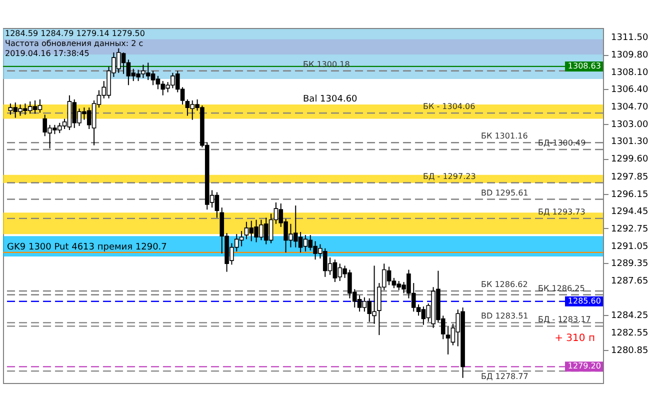 Image resolution: width=670 pixels, height=402 pixels. What do you see at coordinates (449, 107) in the screenshot?
I see `ref-line-label: БК - 1304.06` at bounding box center [449, 107].